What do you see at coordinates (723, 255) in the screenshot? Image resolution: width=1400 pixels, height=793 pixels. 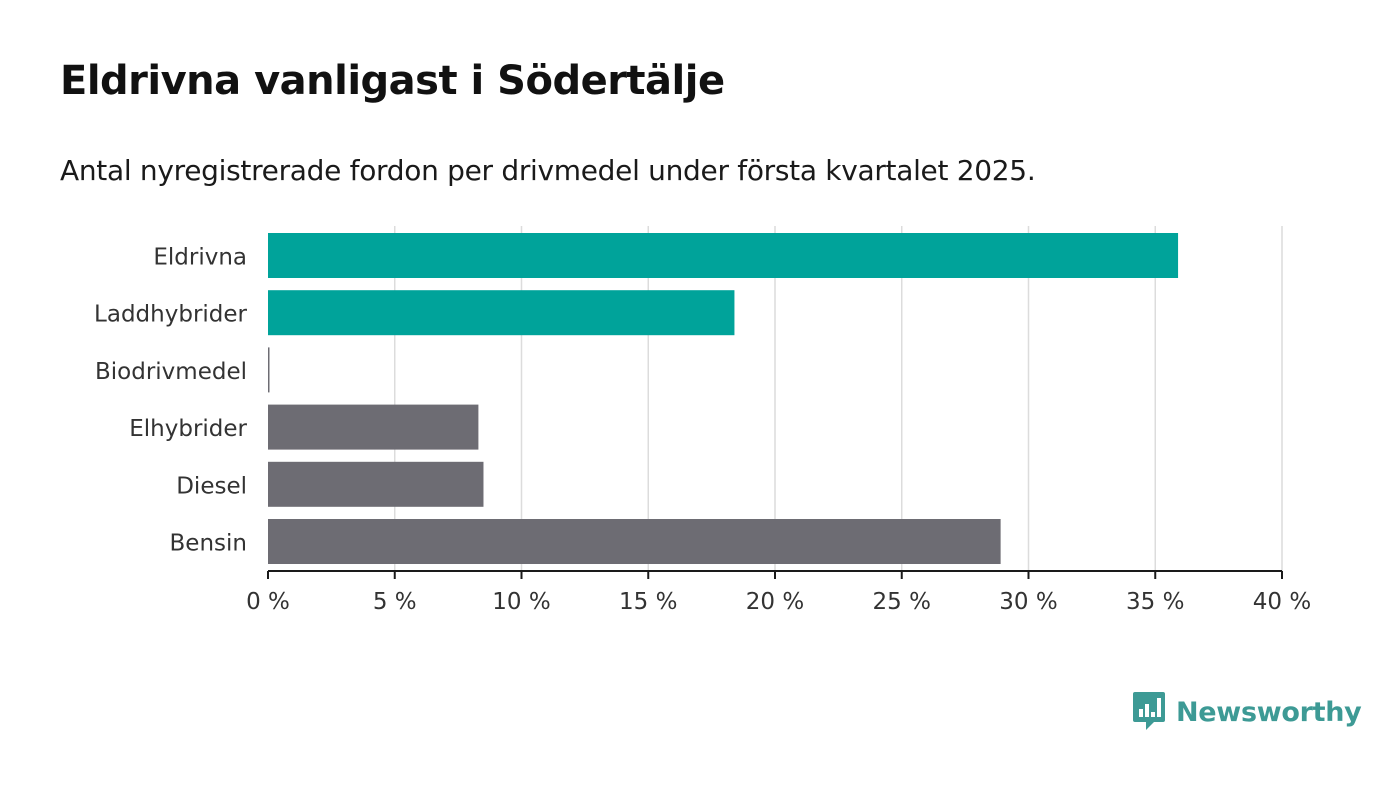 I see `bar-eldrivna` at bounding box center [723, 255].